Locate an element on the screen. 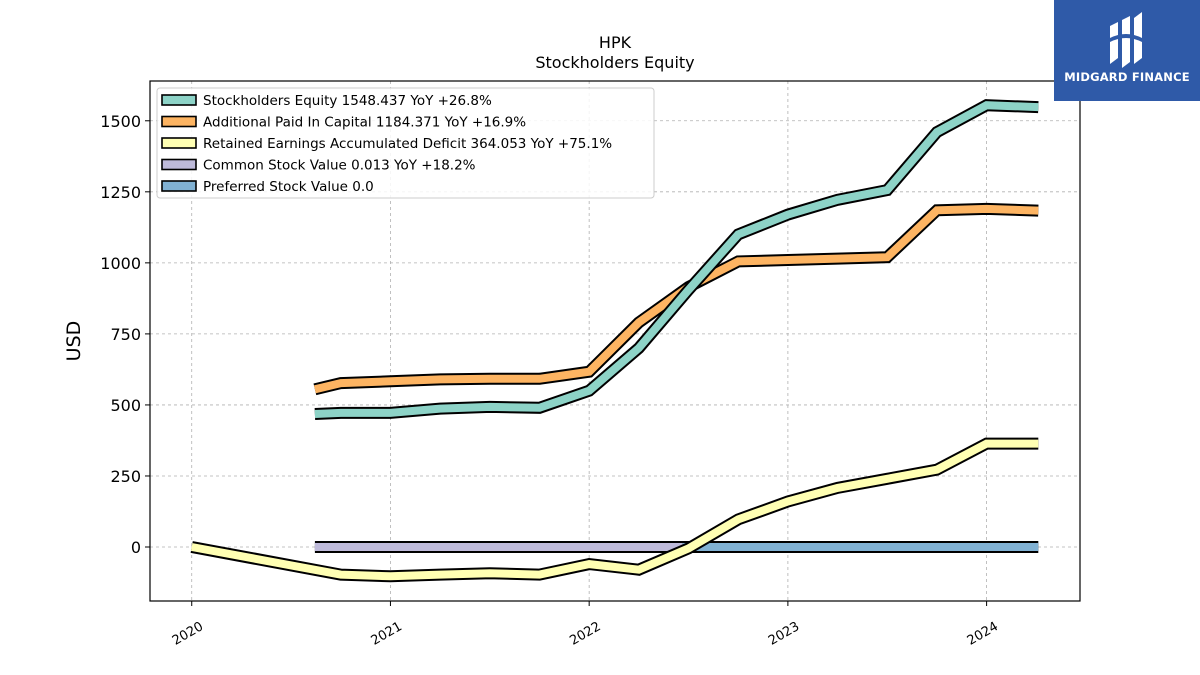 The image size is (1200, 675). legend-box is located at coordinates (405, 143).